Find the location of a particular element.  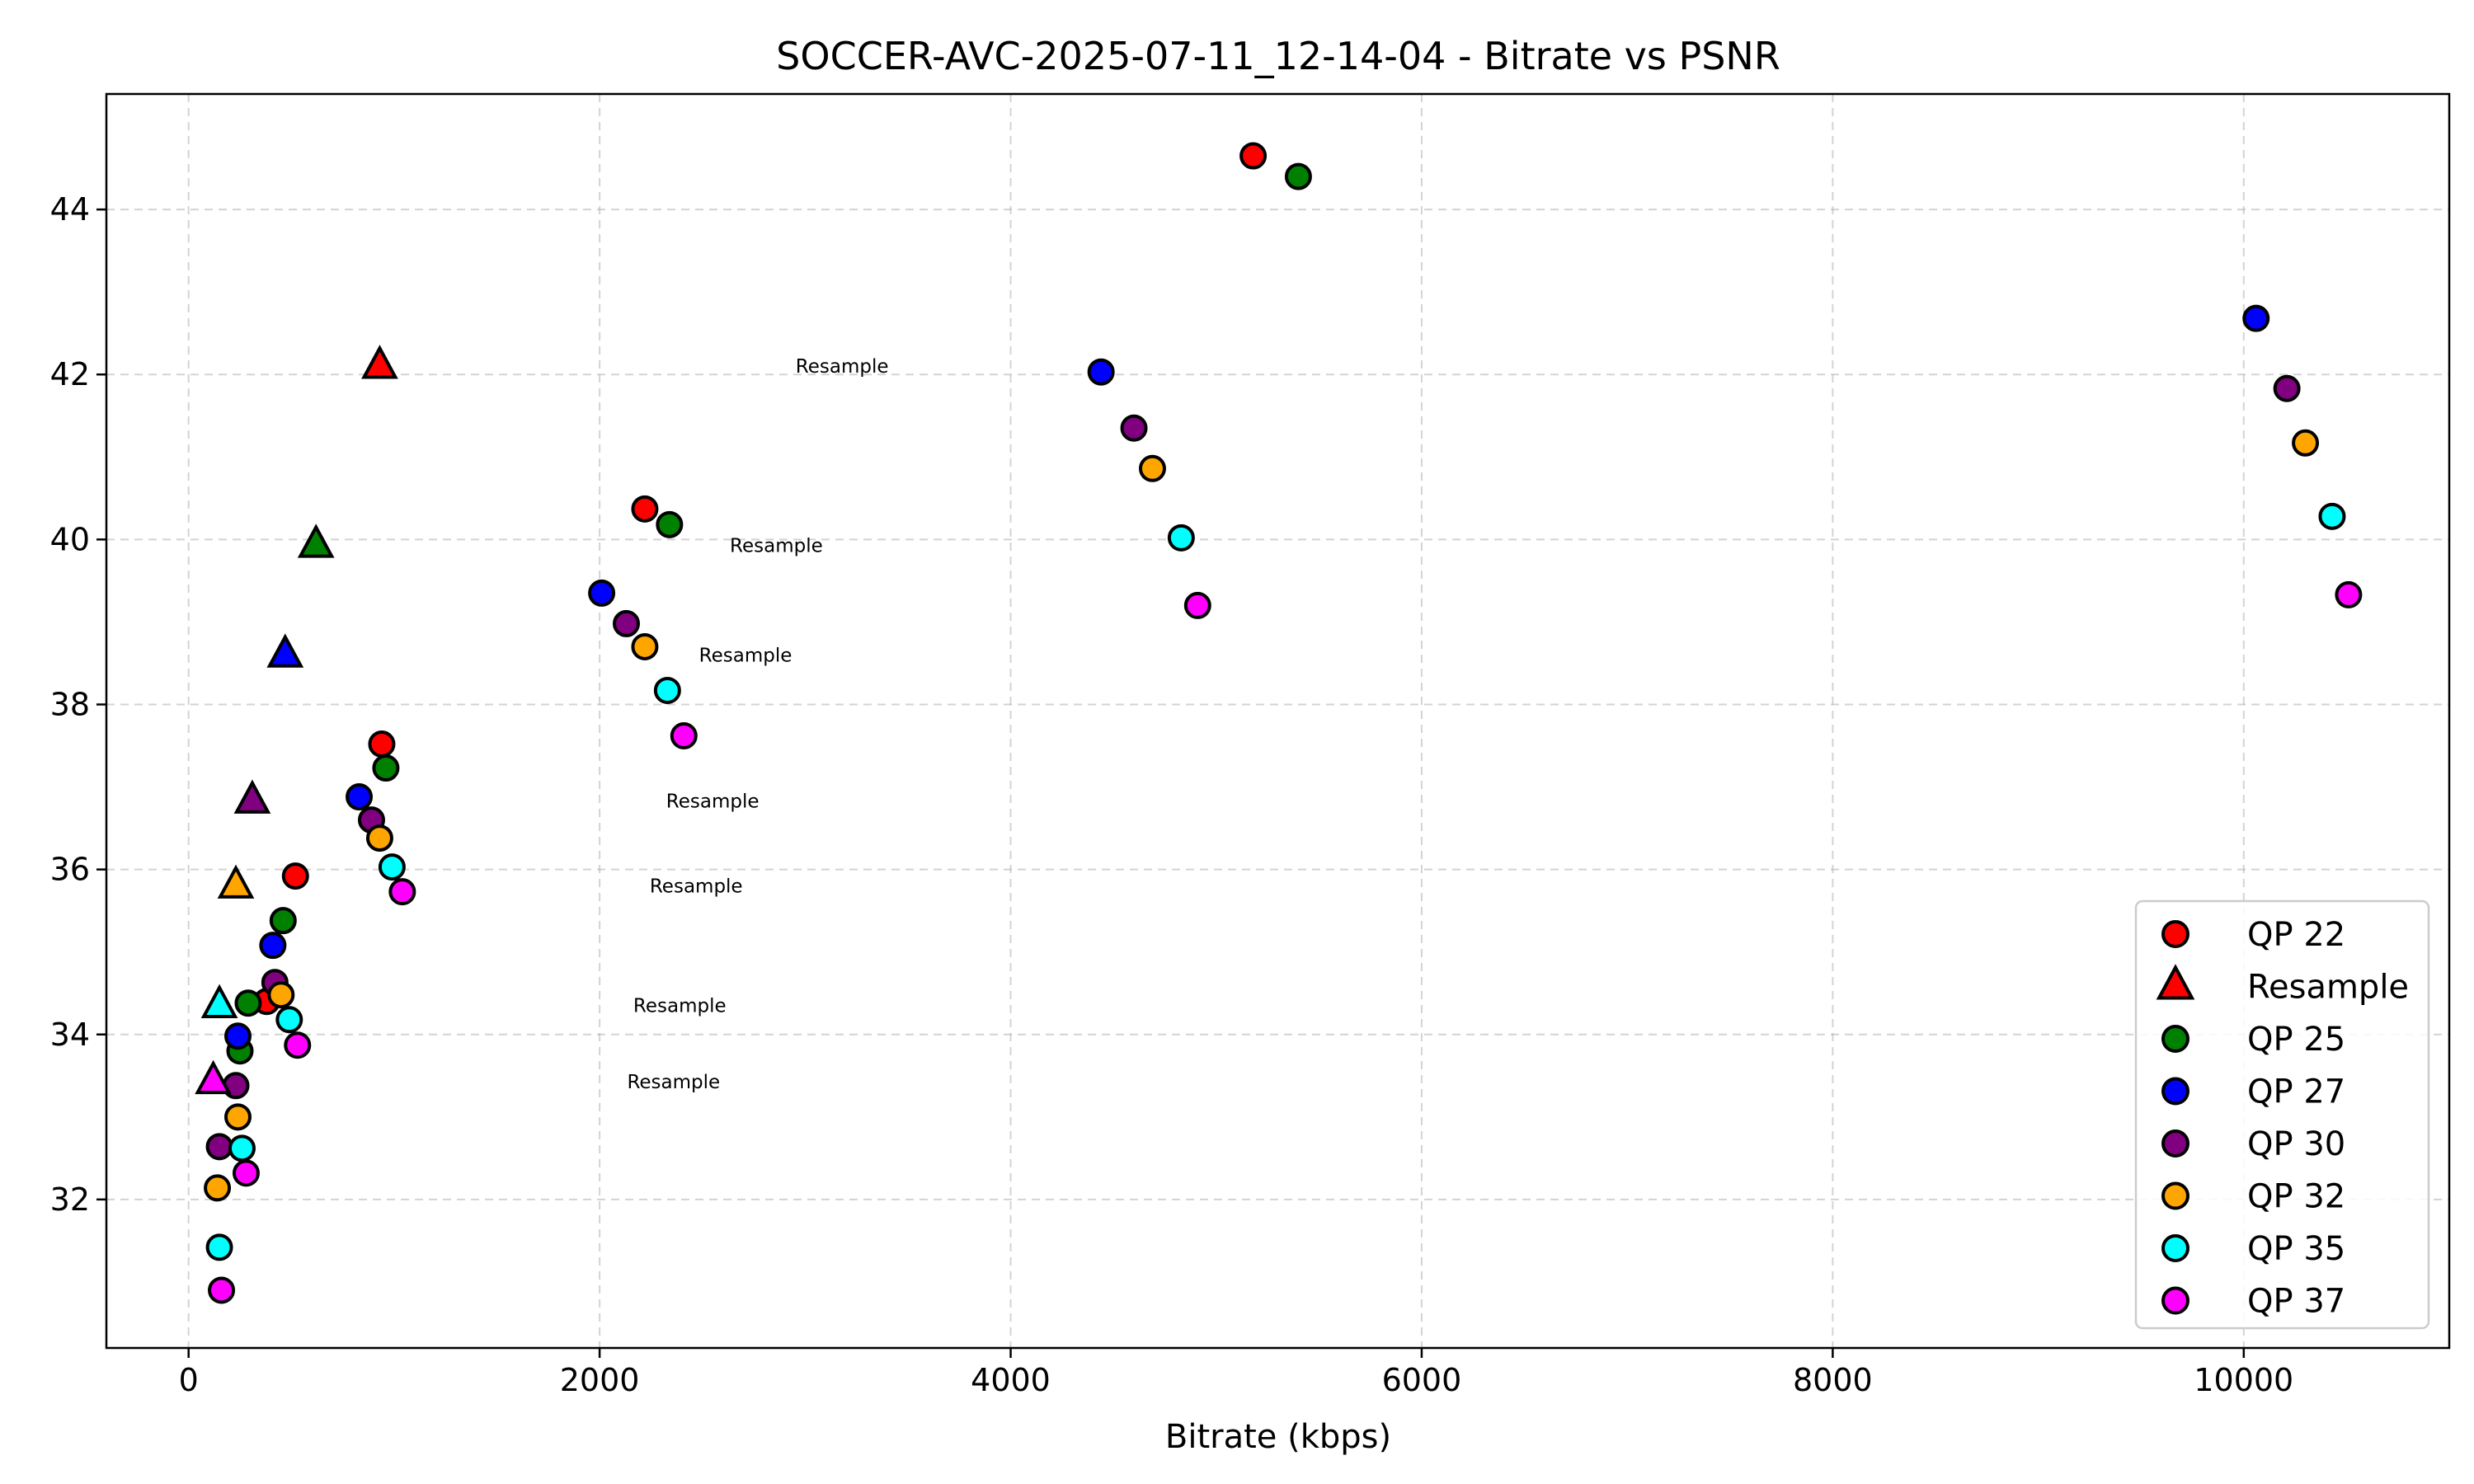

y-tick-label: 40 is located at coordinates (70, 539).